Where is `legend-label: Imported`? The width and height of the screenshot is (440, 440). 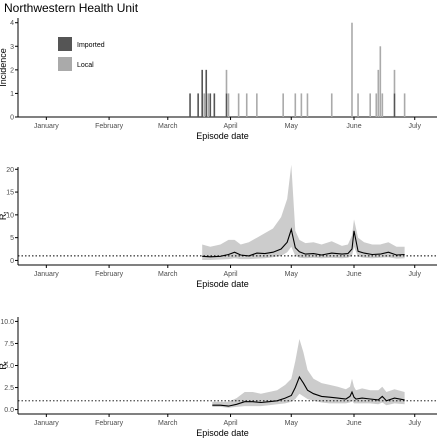 legend-label: Imported is located at coordinates (91, 45).